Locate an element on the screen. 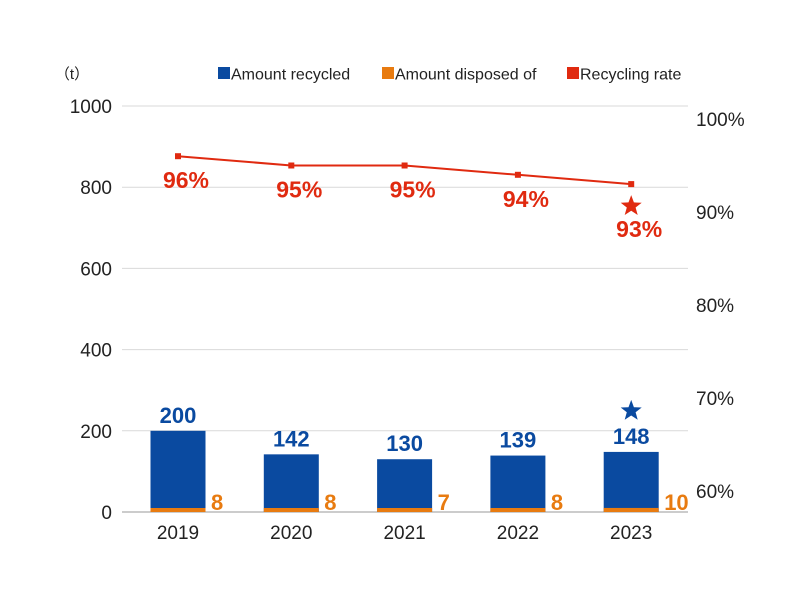 The image size is (800, 600). y-right-tick-label: 70% is located at coordinates (715, 399).